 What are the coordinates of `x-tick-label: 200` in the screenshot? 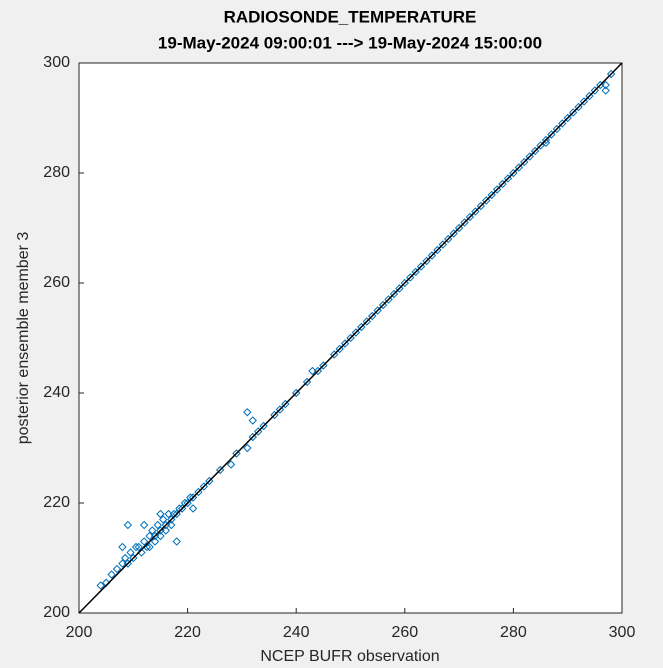 It's located at (79, 632).